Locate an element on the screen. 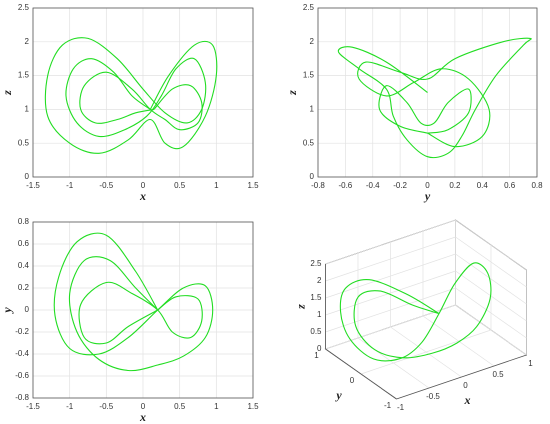 Image resolution: width=550 pixels, height=424 pixels. y-tick-label: -0.4 is located at coordinates (22, 353).